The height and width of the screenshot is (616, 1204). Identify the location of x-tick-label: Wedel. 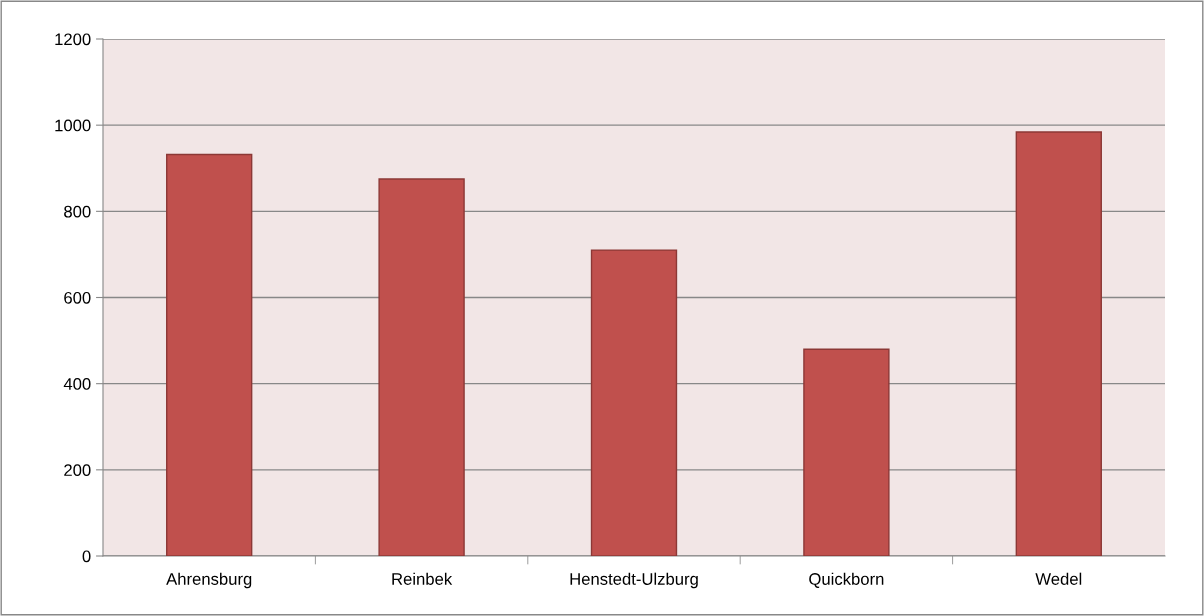
(1058, 578).